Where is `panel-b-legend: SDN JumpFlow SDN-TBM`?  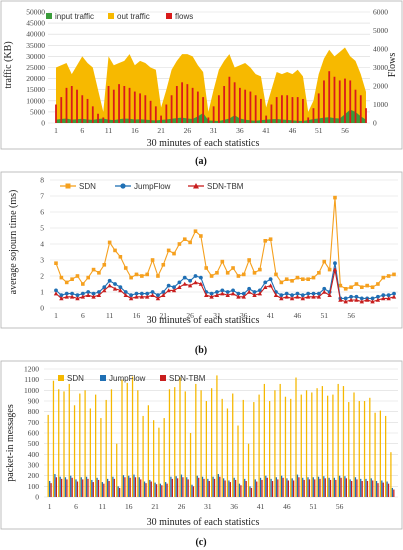 panel-b-legend: SDN JumpFlow SDN-TBM is located at coordinates (152, 186).